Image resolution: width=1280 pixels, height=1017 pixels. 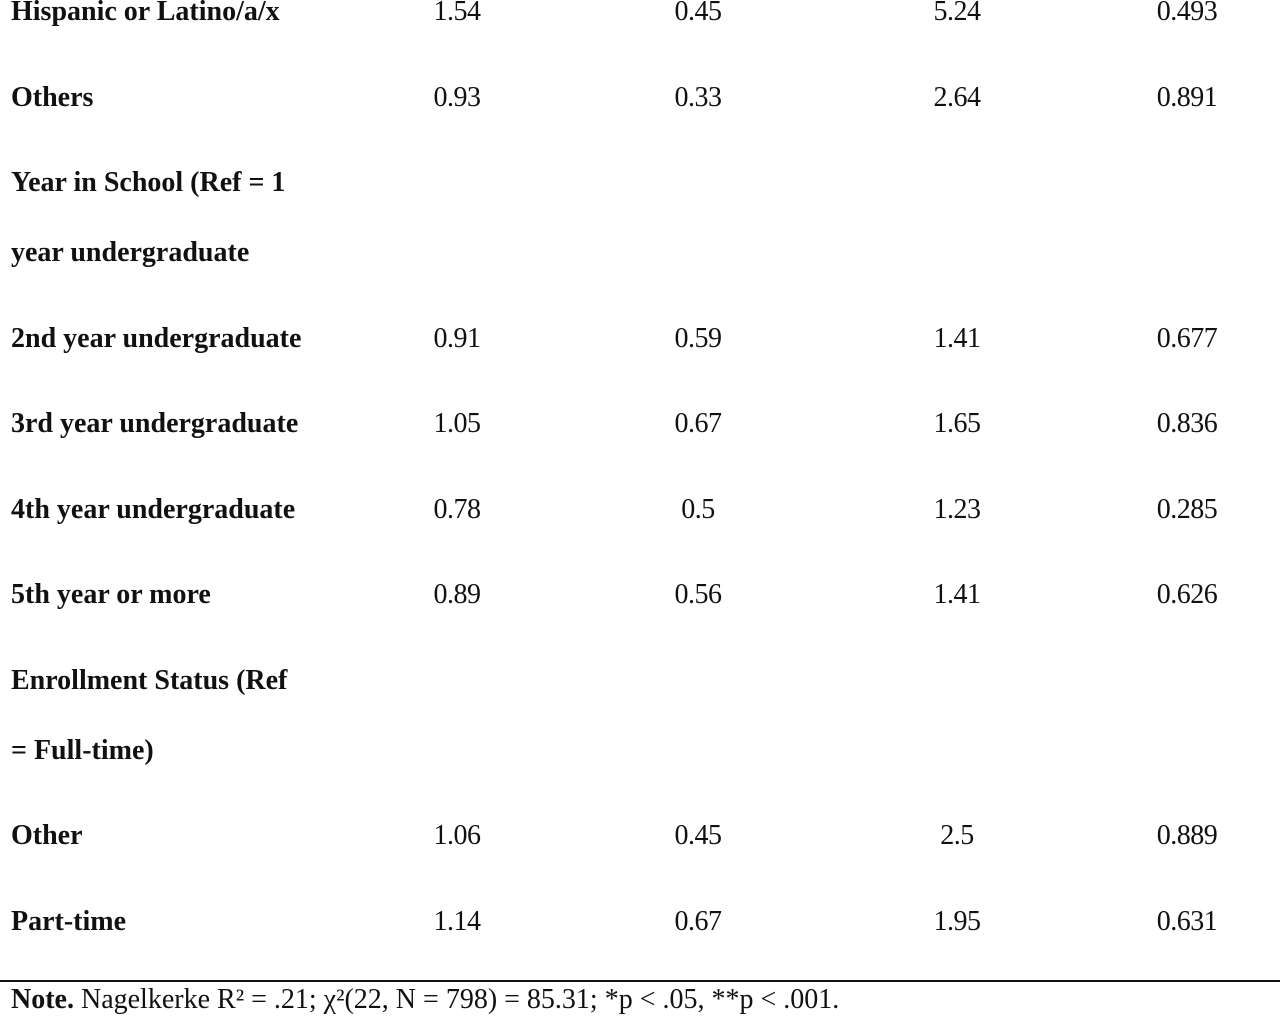 What do you see at coordinates (457, 921) in the screenshot?
I see `cell-value: 1.14` at bounding box center [457, 921].